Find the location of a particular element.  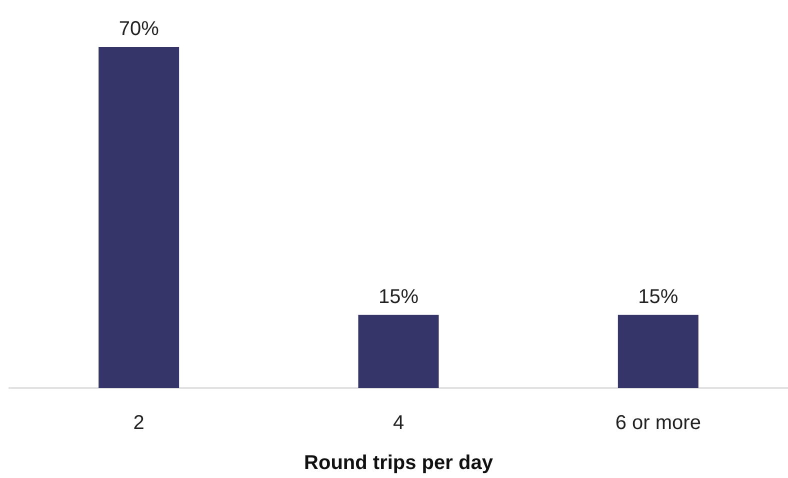

x-tick-label: 4 is located at coordinates (398, 423).